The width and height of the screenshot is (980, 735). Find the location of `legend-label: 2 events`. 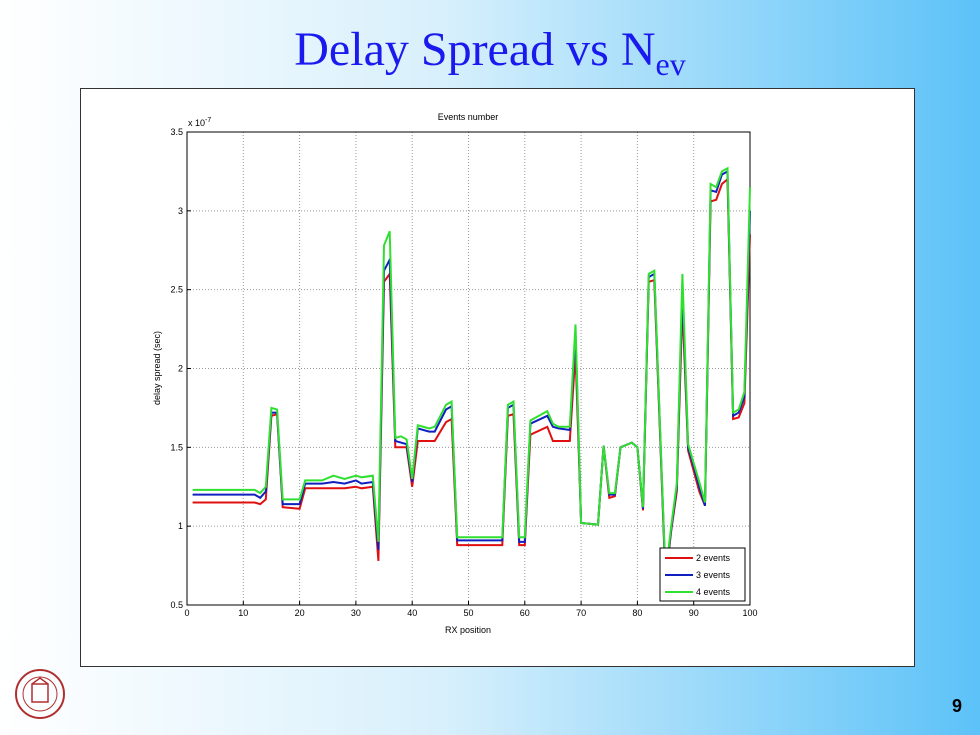

legend-label: 2 events is located at coordinates (713, 558).